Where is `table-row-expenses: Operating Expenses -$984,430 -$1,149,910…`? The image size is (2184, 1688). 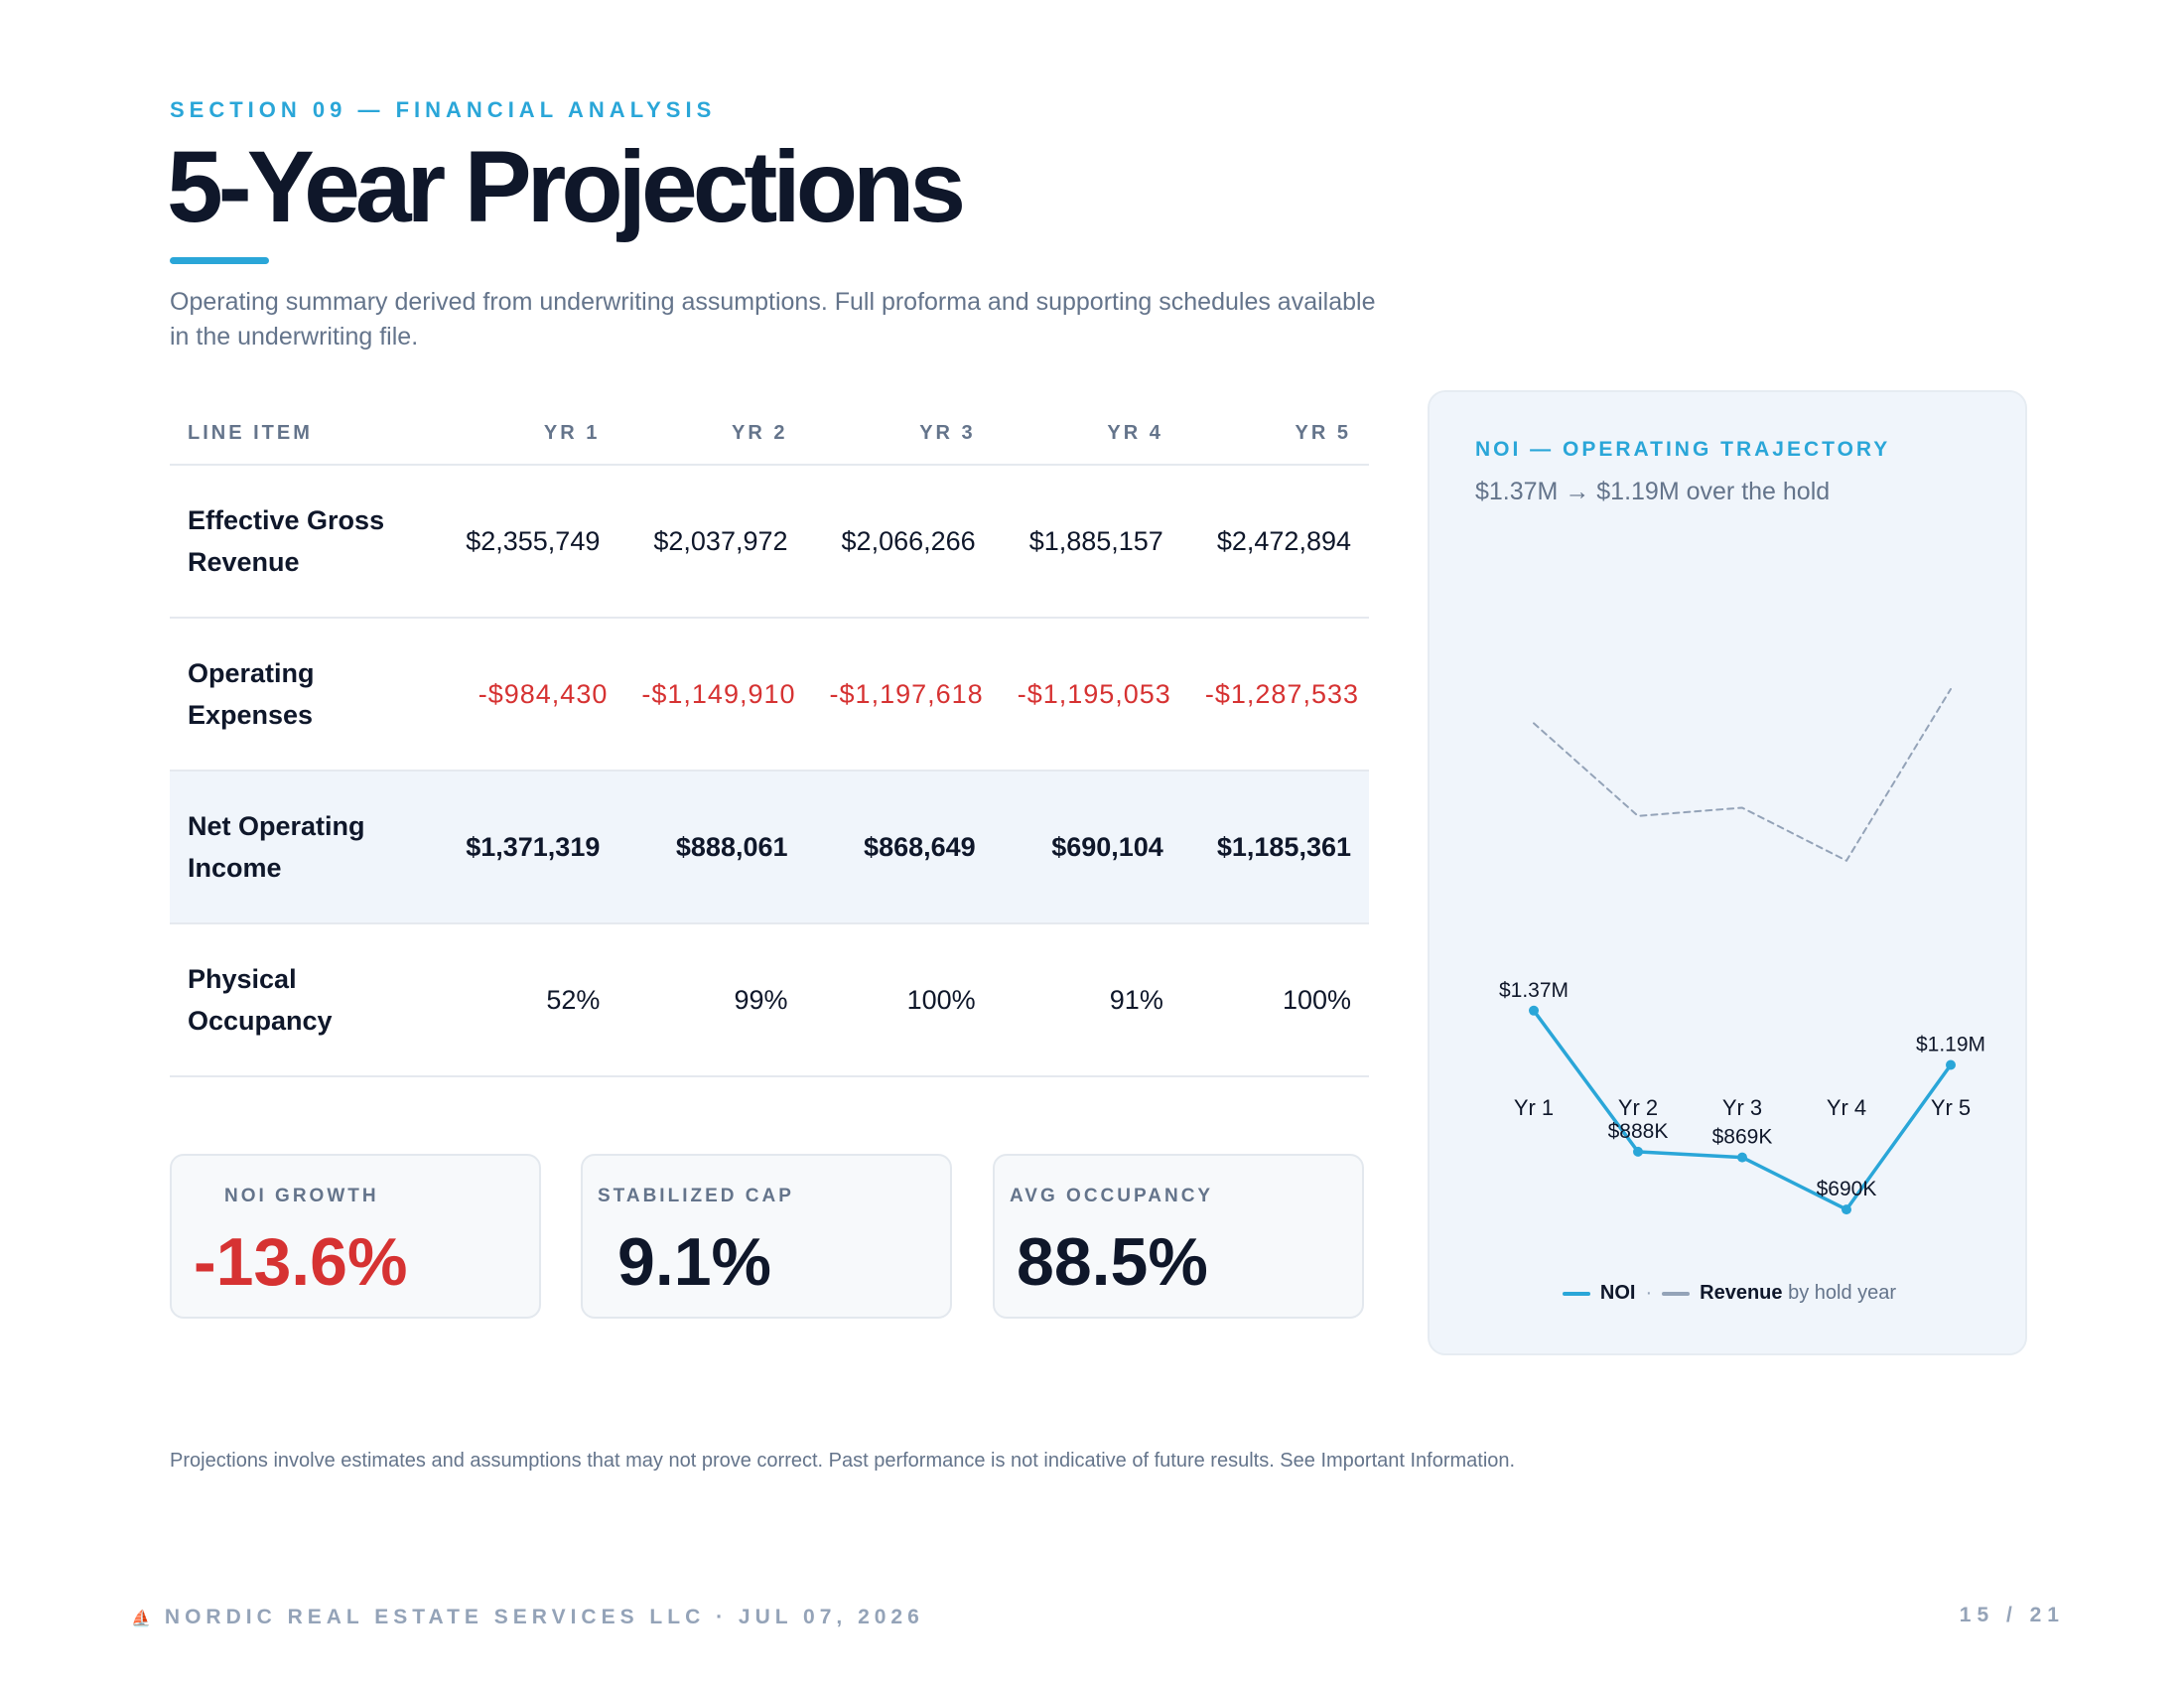 table-row-expenses: Operating Expenses -$984,430 -$1,149,910… is located at coordinates (769, 695).